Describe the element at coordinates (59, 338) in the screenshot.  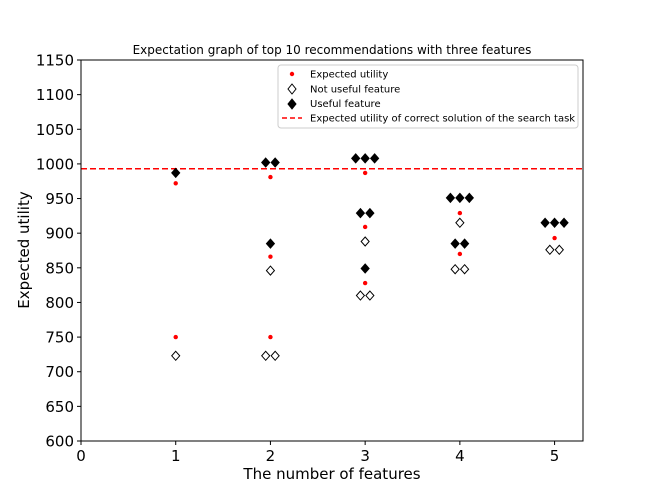
I see `y-tick-label: 750` at that location.